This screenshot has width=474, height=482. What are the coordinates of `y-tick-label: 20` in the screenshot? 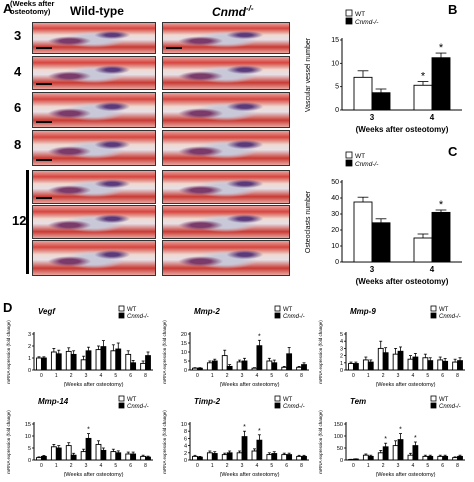 It's located at (184, 335).